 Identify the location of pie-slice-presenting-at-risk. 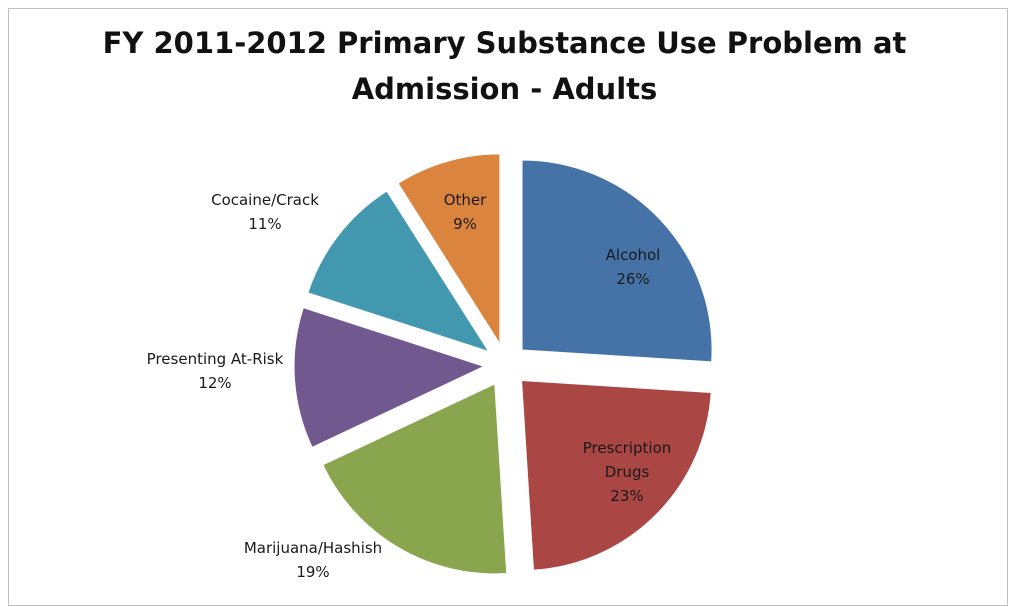
(389, 377).